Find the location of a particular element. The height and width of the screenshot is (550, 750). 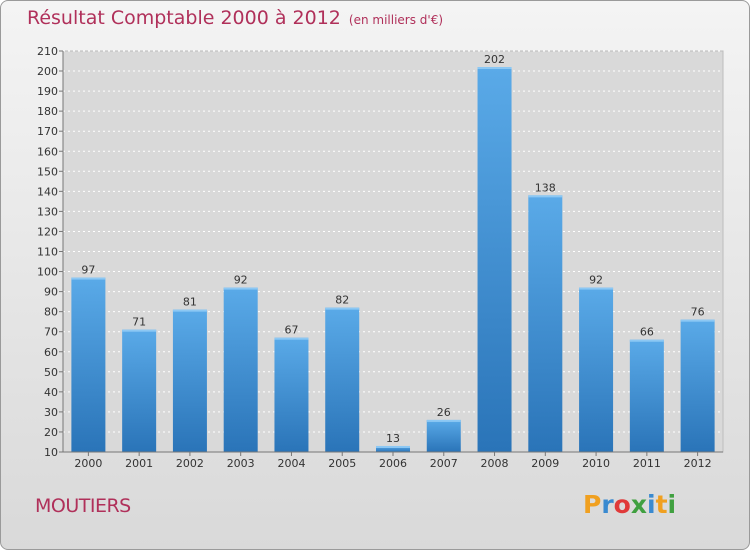

y-tick-label: 160 is located at coordinates (47, 151).